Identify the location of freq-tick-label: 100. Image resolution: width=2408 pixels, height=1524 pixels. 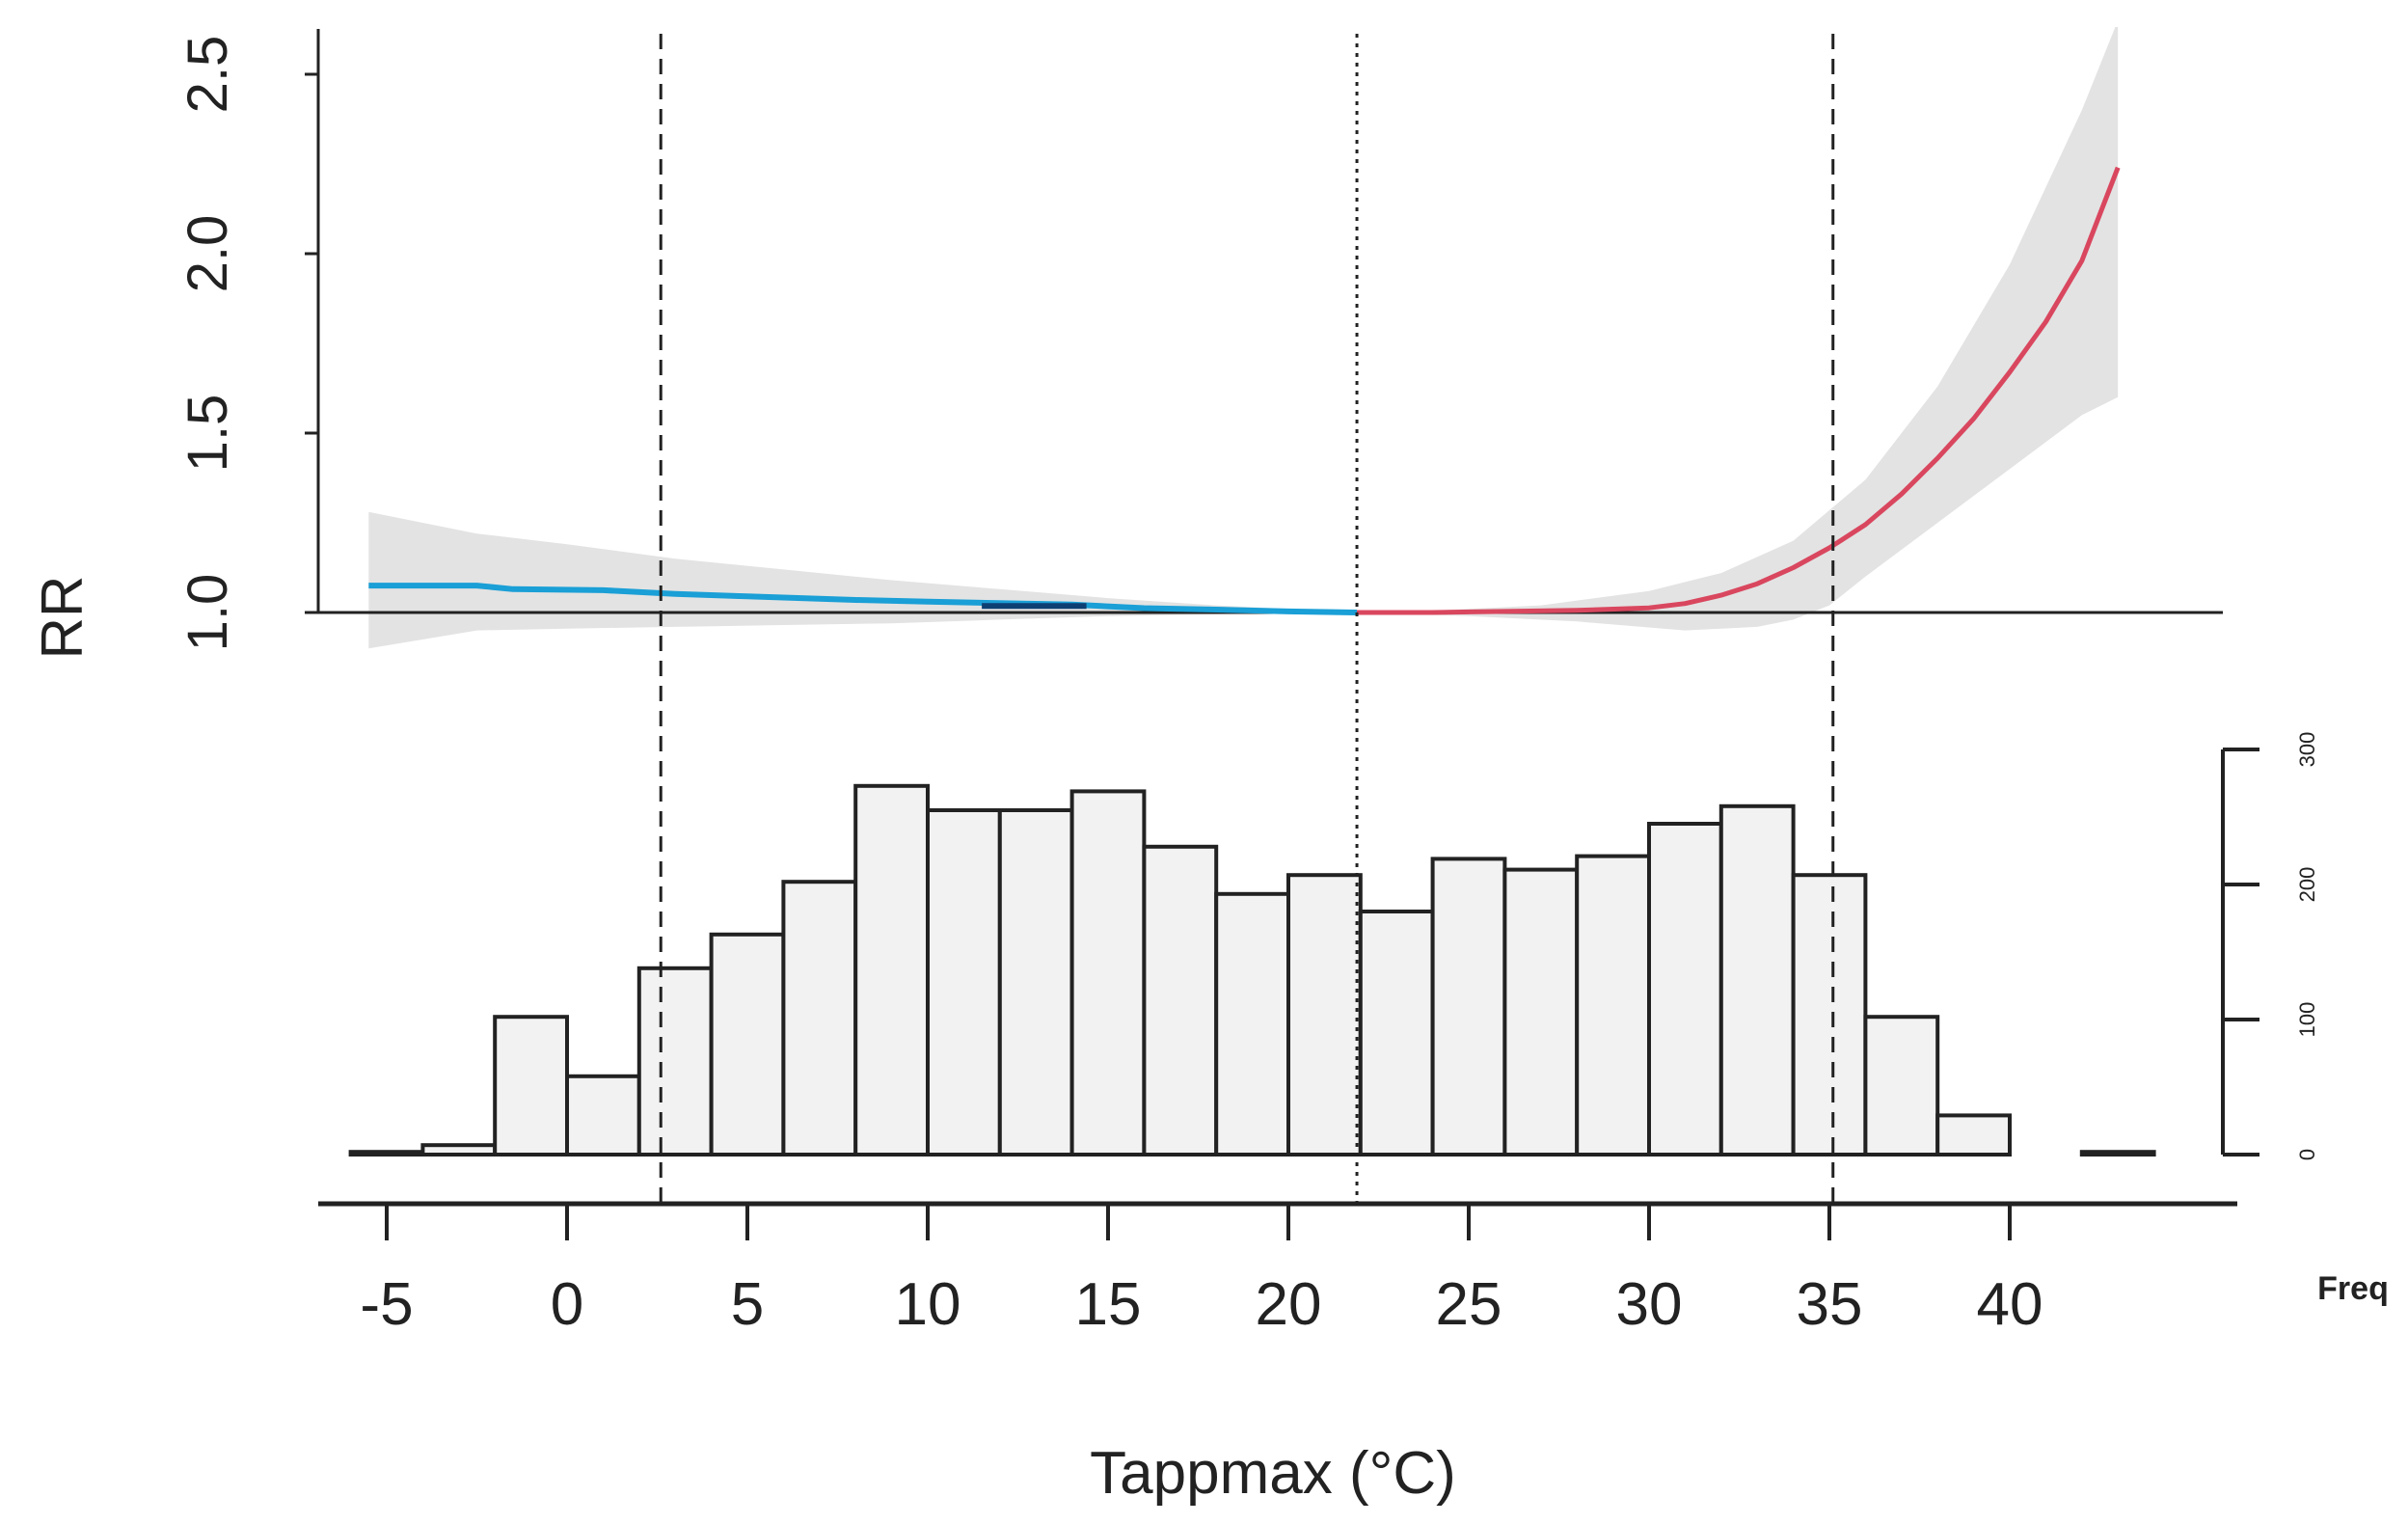
(2307, 1020).